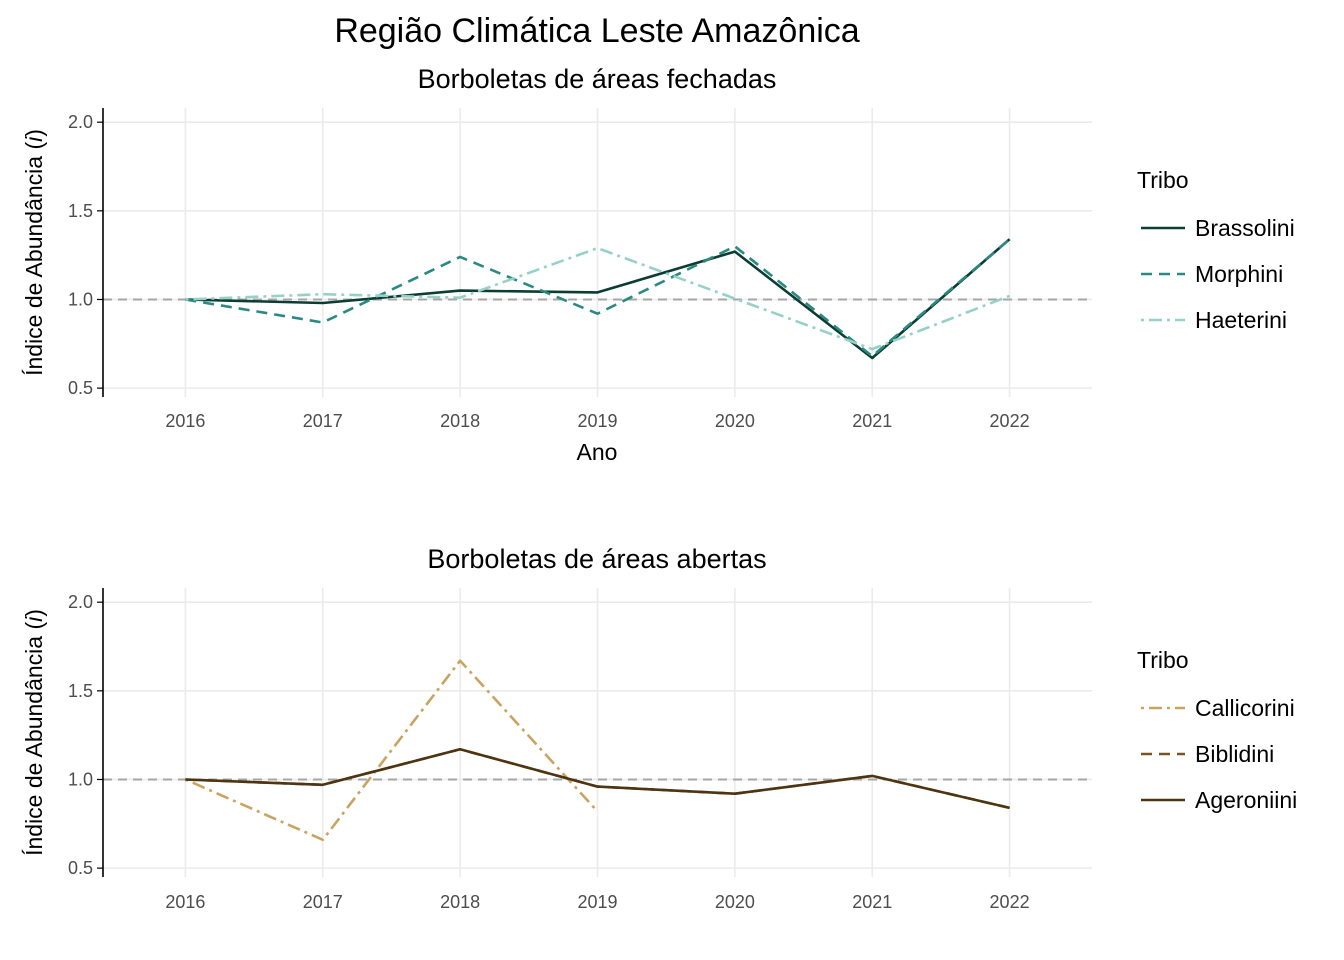 The image size is (1344, 960). Describe the element at coordinates (1245, 708) in the screenshot. I see `legend-label: Callicorini` at that location.